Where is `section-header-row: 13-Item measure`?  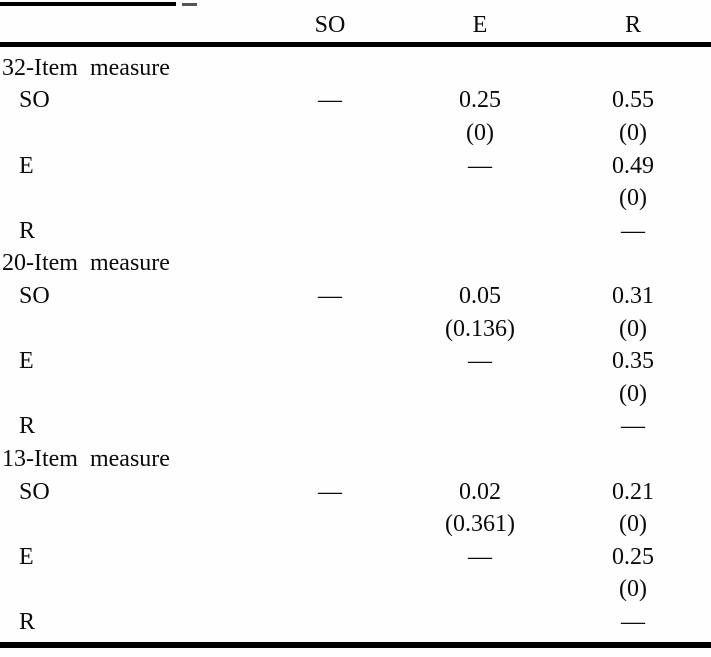
section-header-row: 13-Item measure is located at coordinates (355, 459).